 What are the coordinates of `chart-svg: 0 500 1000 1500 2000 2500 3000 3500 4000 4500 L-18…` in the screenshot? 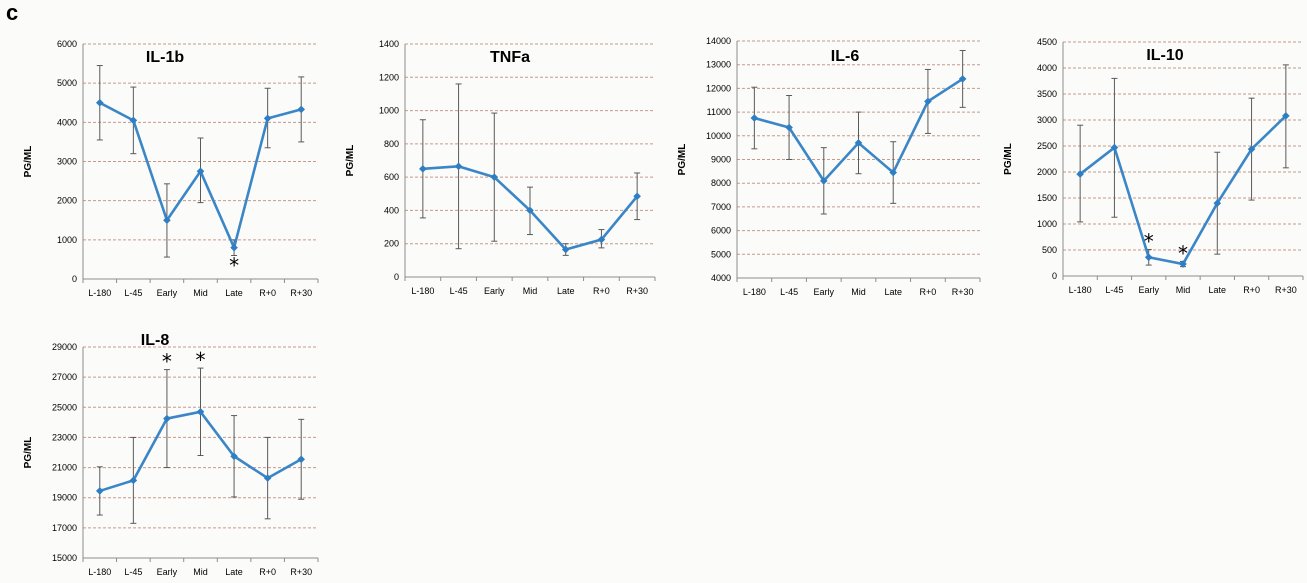 It's located at (1153, 166).